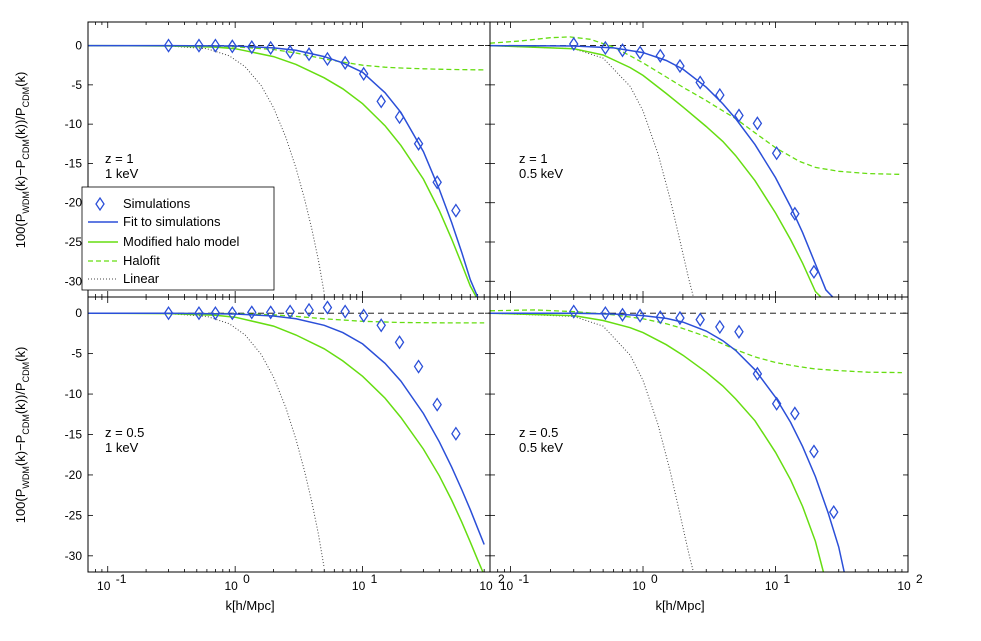 The width and height of the screenshot is (981, 641). Describe the element at coordinates (74, 203) in the screenshot. I see `ytick-label: -20` at that location.